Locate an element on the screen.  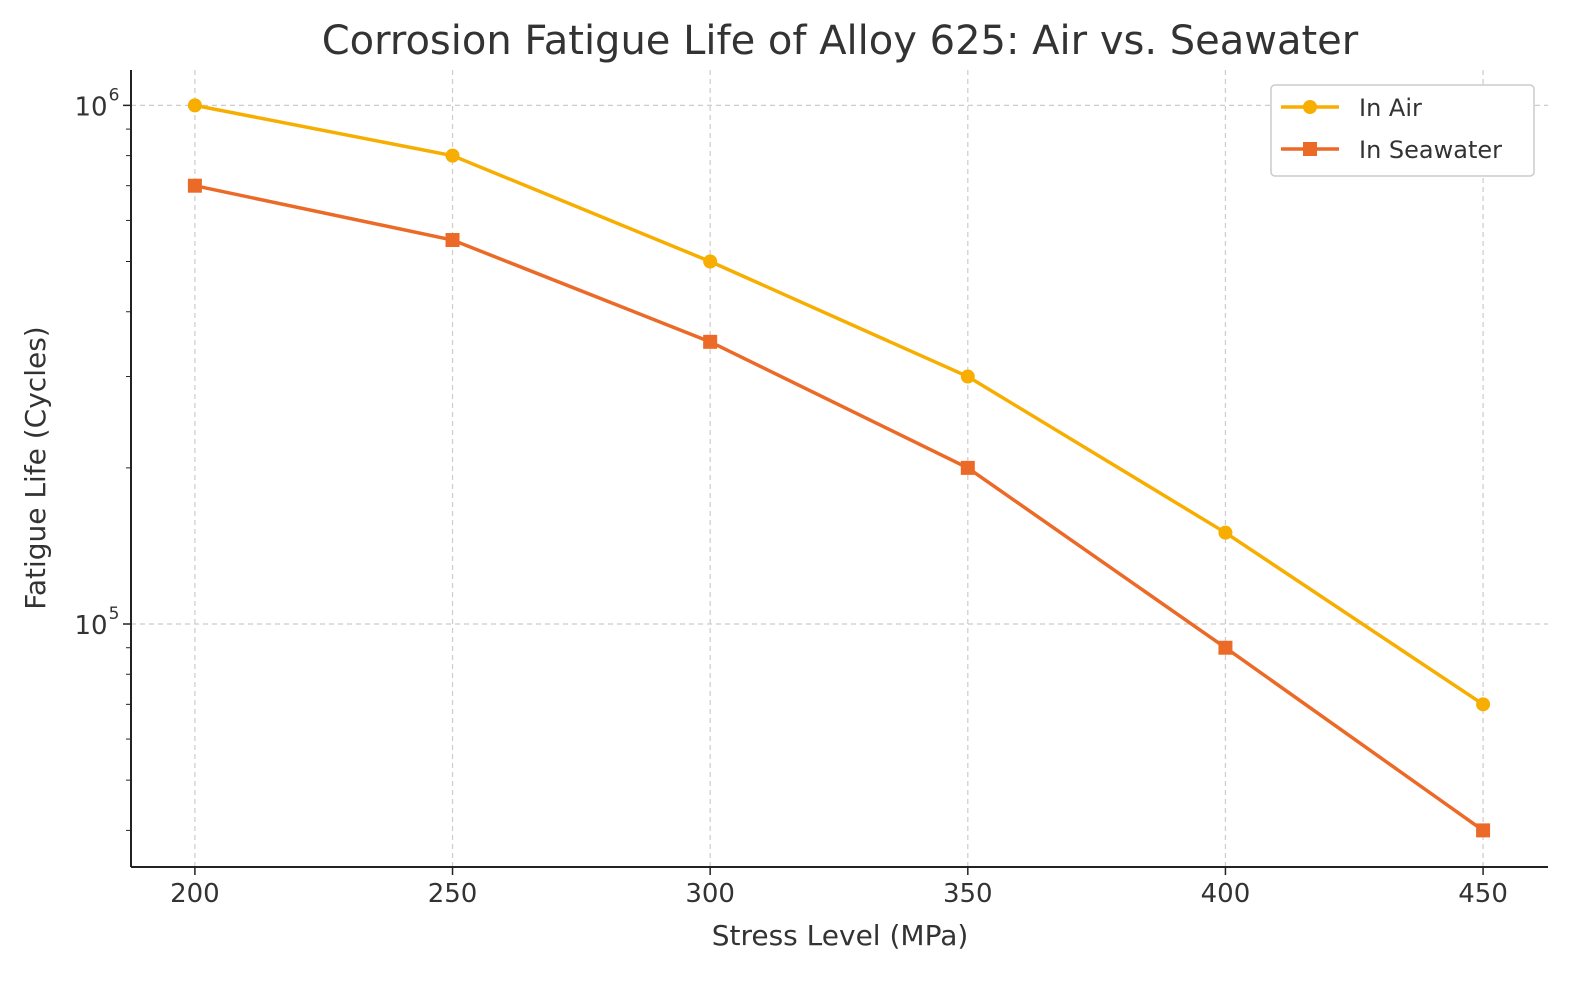
x-axis-label: Stress Level (MPa) is located at coordinates (840, 935).